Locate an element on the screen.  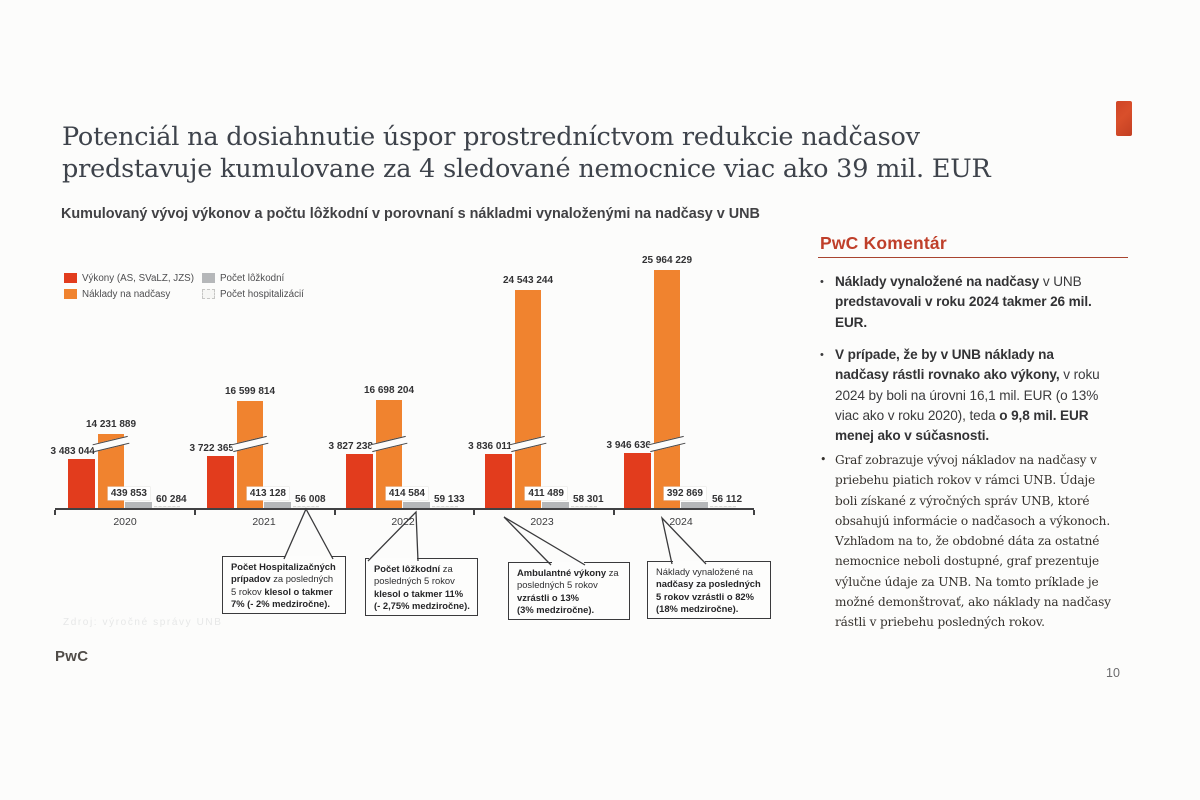
bar-naklady-na-nadcasy-2024 is located at coordinates (667, 389).